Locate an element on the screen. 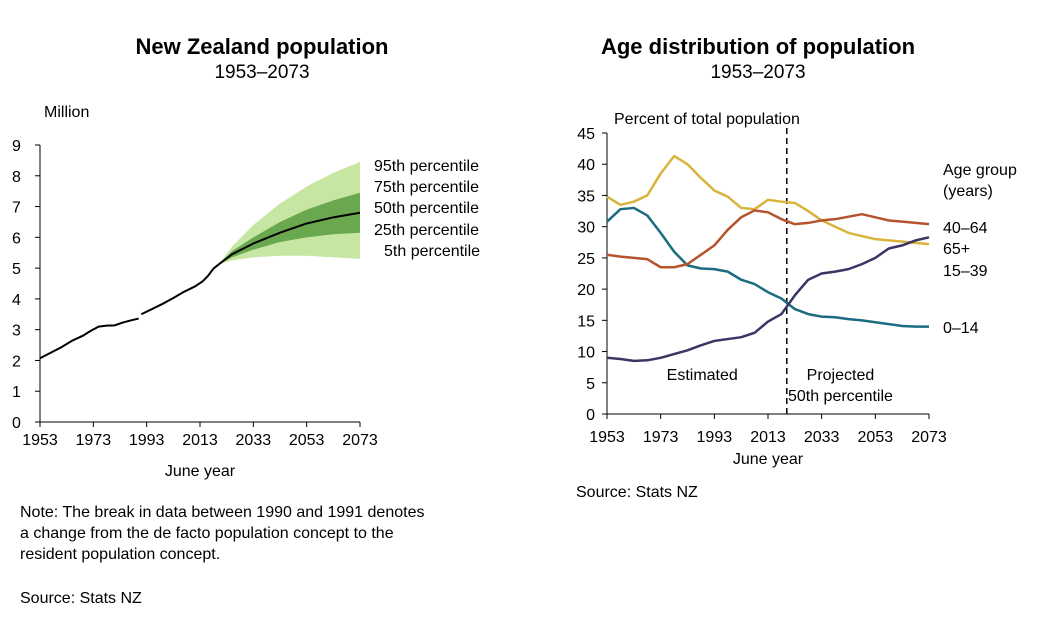 Image resolution: width=1045 pixels, height=619 pixels. median-projection-line is located at coordinates (289, 238).